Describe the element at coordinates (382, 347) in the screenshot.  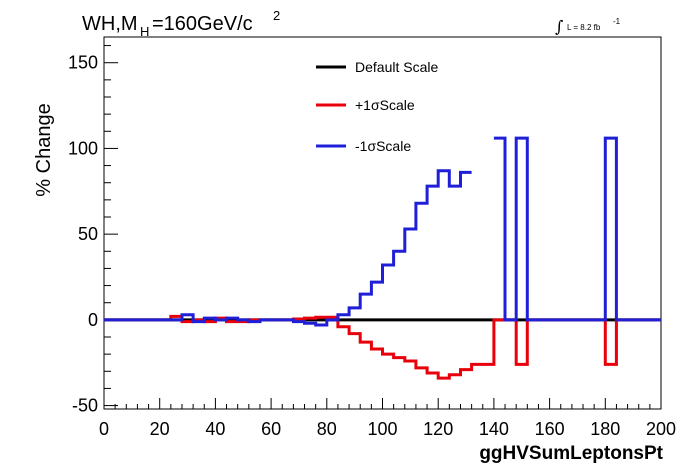
I see `series-plus-1sigma` at that location.